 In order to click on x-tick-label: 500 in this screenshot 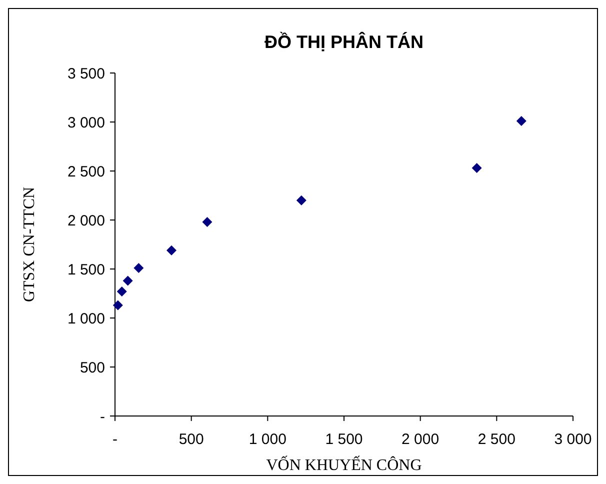, I will do `click(191, 439)`.